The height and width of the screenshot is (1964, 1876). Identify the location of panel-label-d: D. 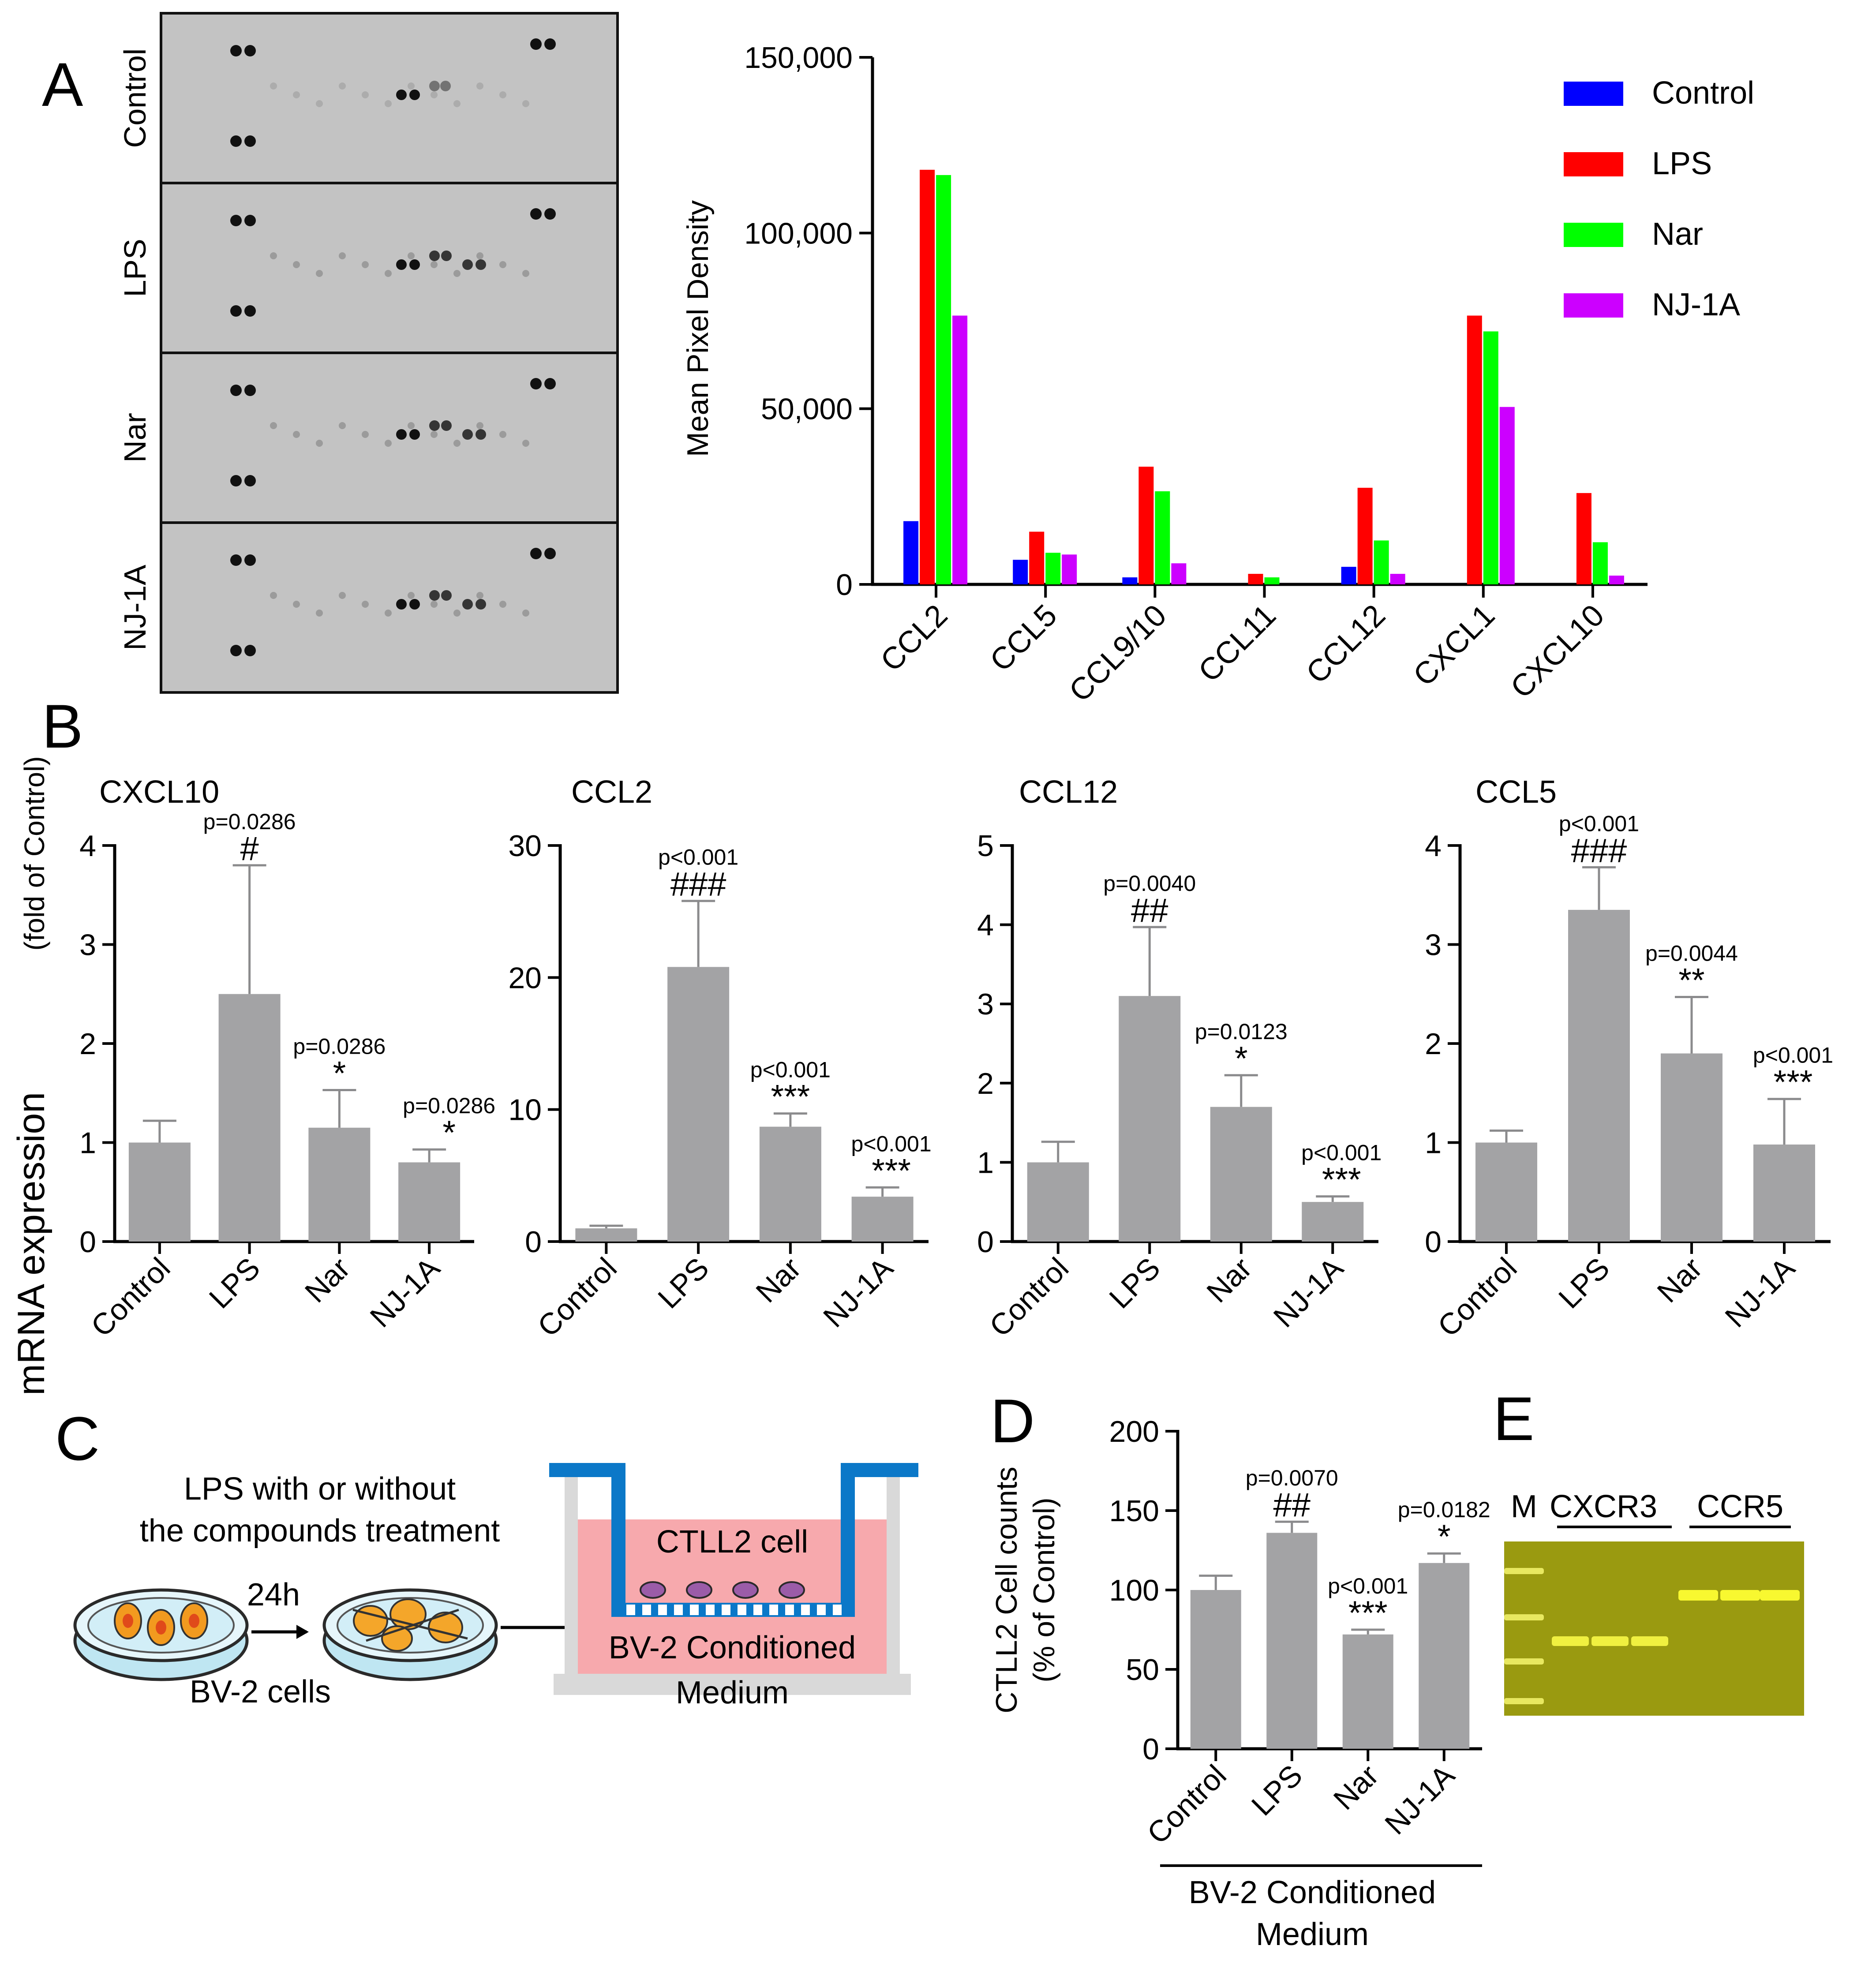
(1012, 1420).